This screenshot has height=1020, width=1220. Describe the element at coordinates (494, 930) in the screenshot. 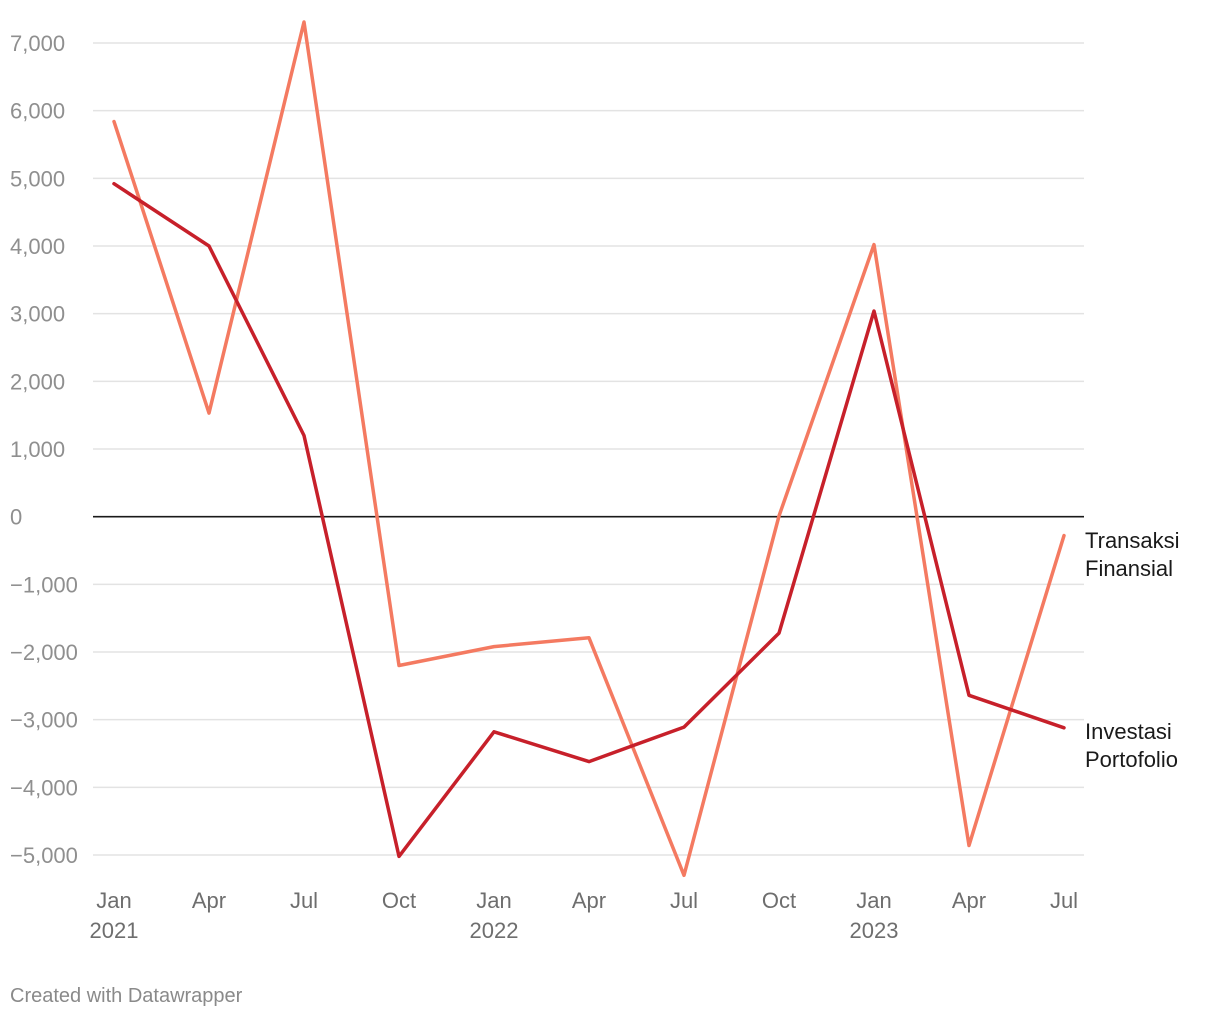

I see `x-tick-year-label: 2022` at that location.